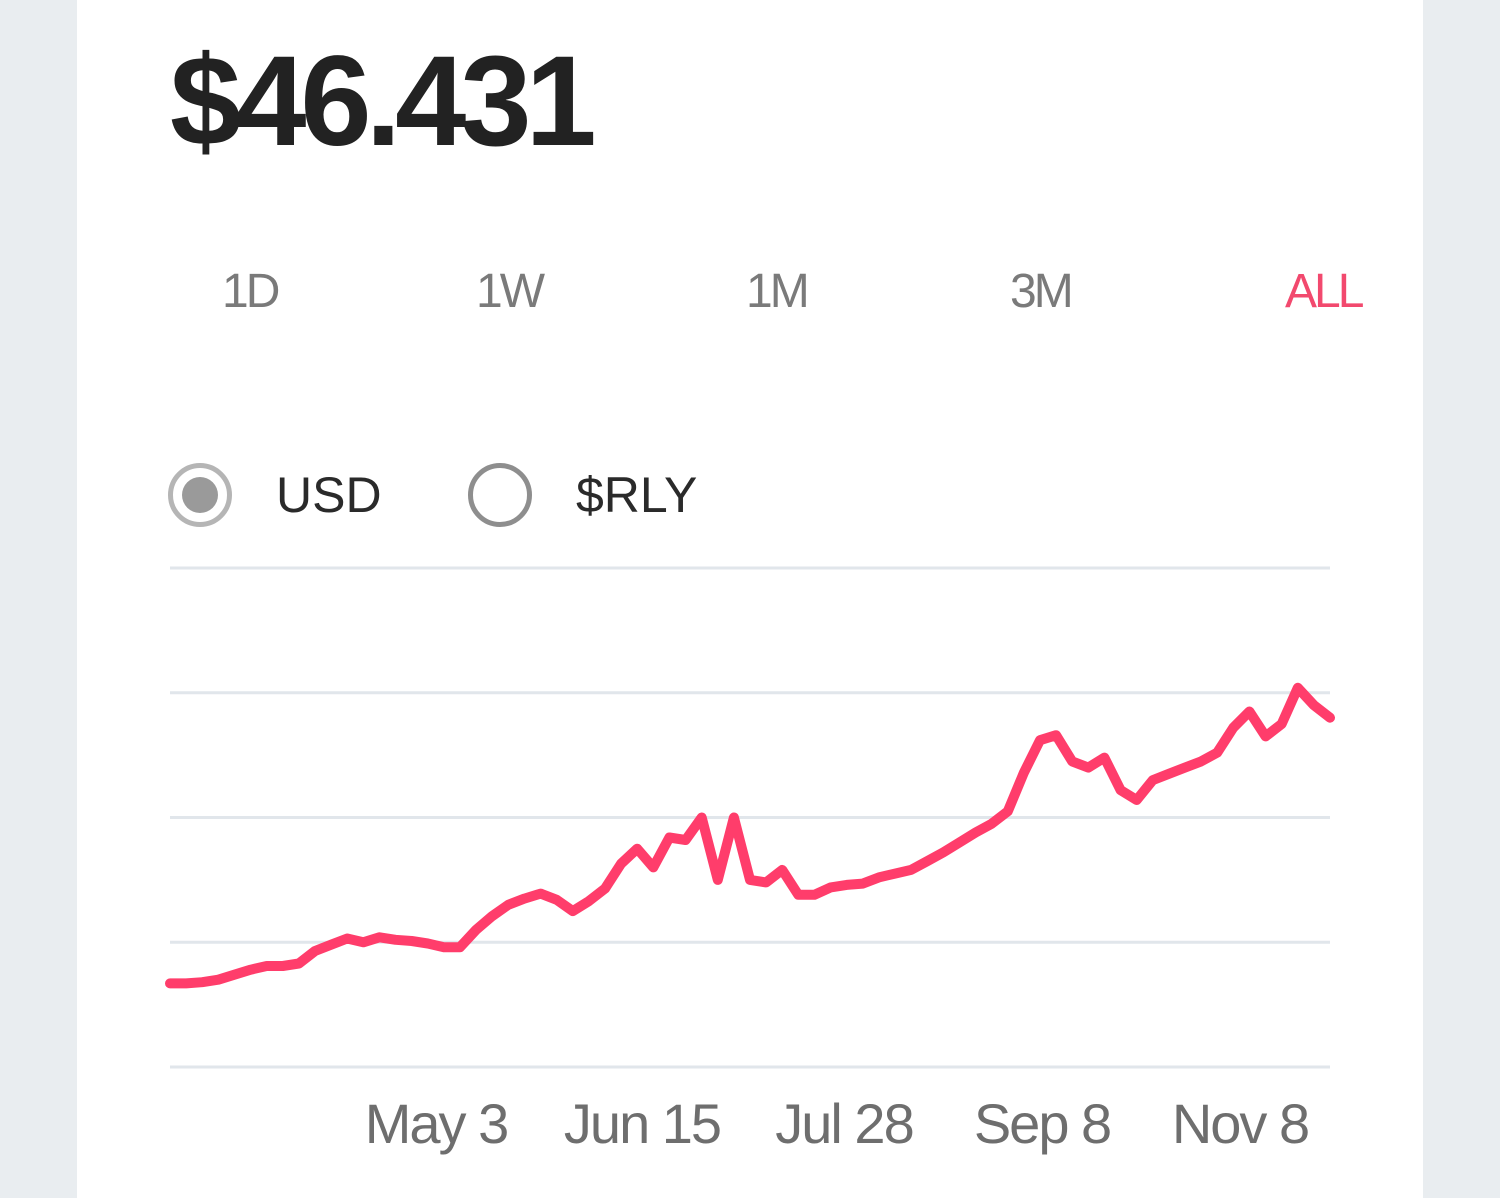 Image resolution: width=1500 pixels, height=1198 pixels. What do you see at coordinates (1042, 1123) in the screenshot?
I see `x-tick-label: Sep 8` at bounding box center [1042, 1123].